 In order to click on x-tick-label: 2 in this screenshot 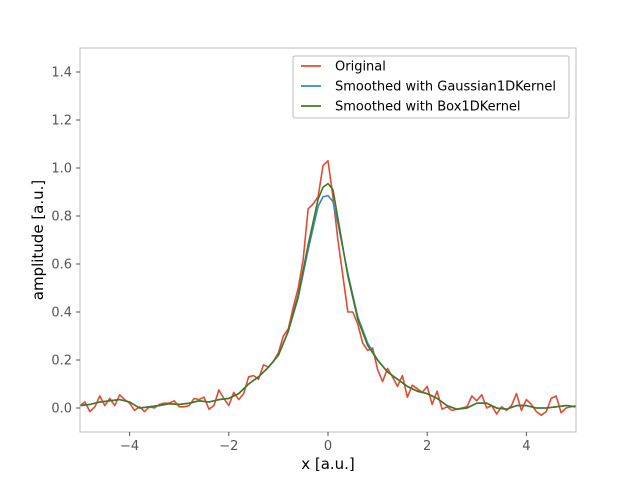, I will do `click(427, 446)`.